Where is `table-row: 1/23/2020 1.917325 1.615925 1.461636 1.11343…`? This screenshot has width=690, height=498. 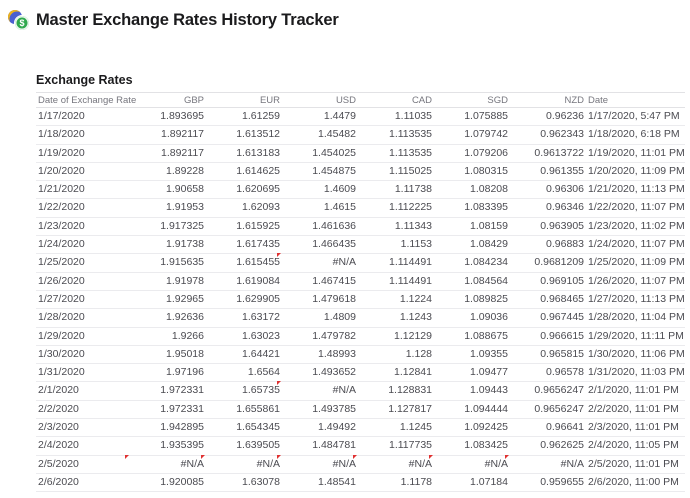
table-row: 1/23/2020 1.917325 1.615925 1.461636 1.11343… is located at coordinates (360, 227).